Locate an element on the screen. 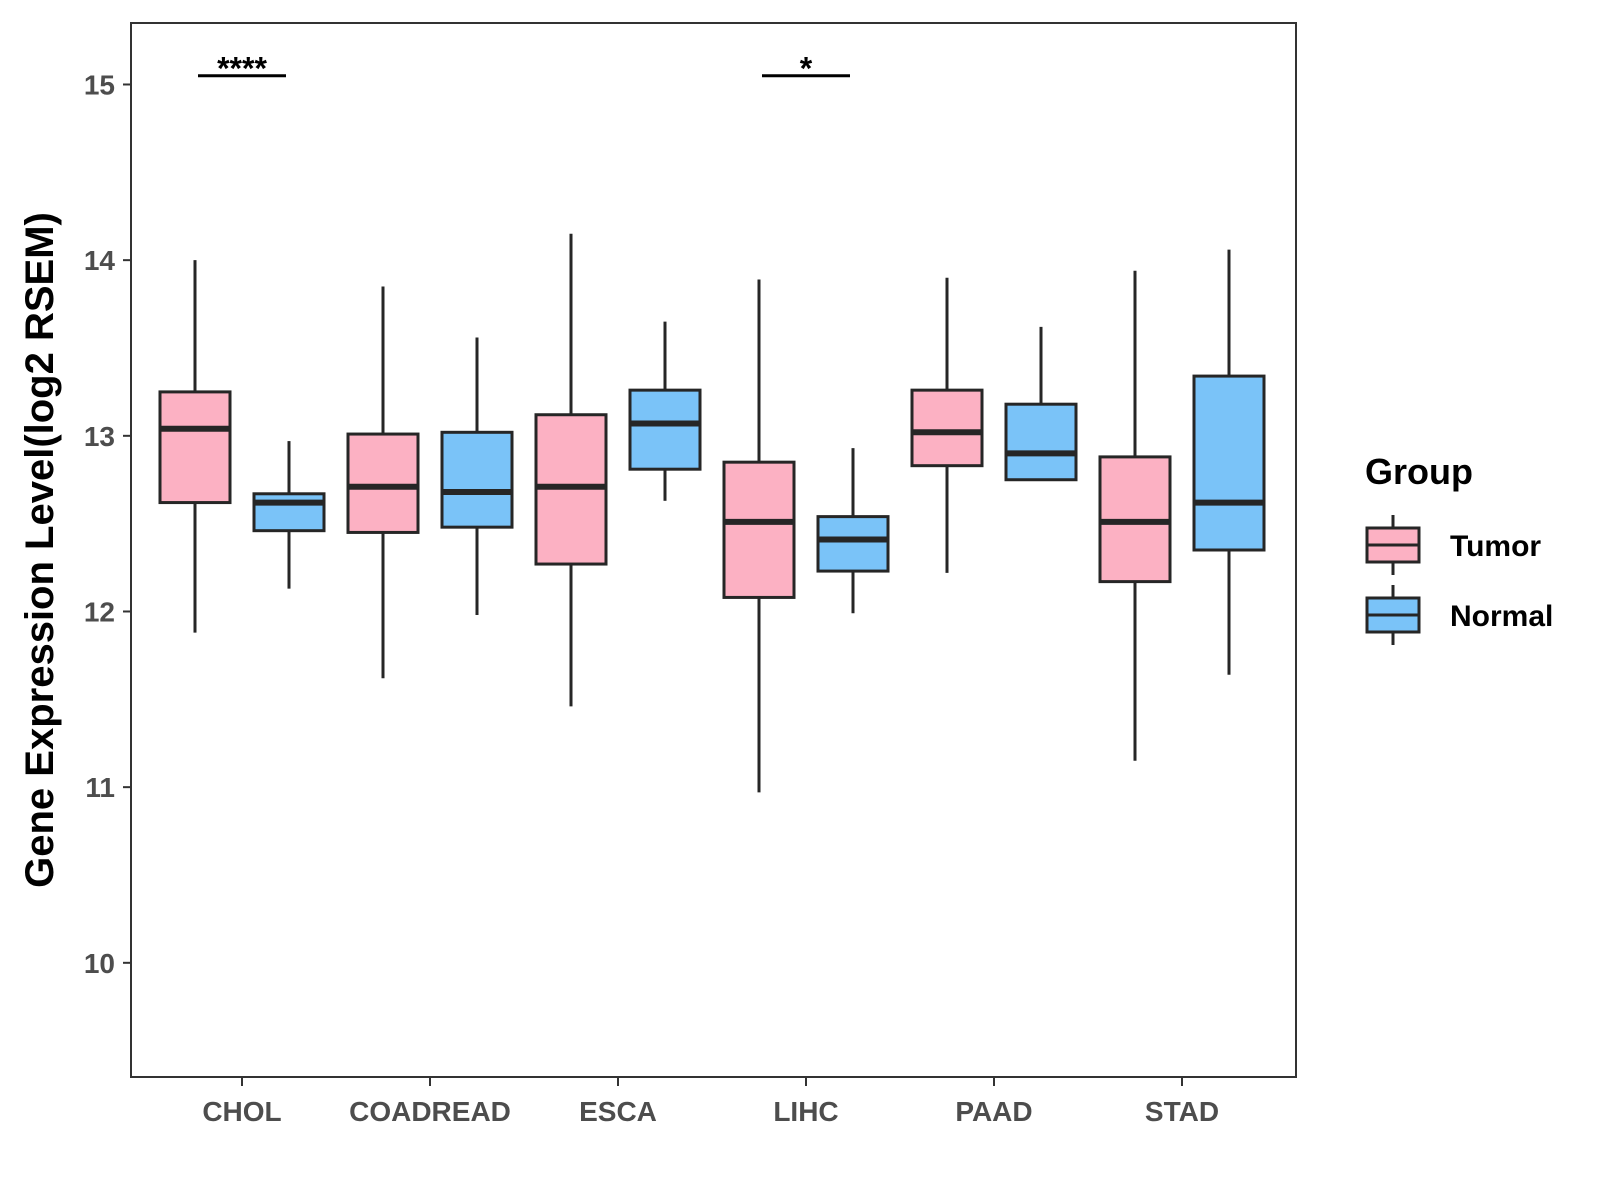  box-tumor-paad is located at coordinates (947, 425).